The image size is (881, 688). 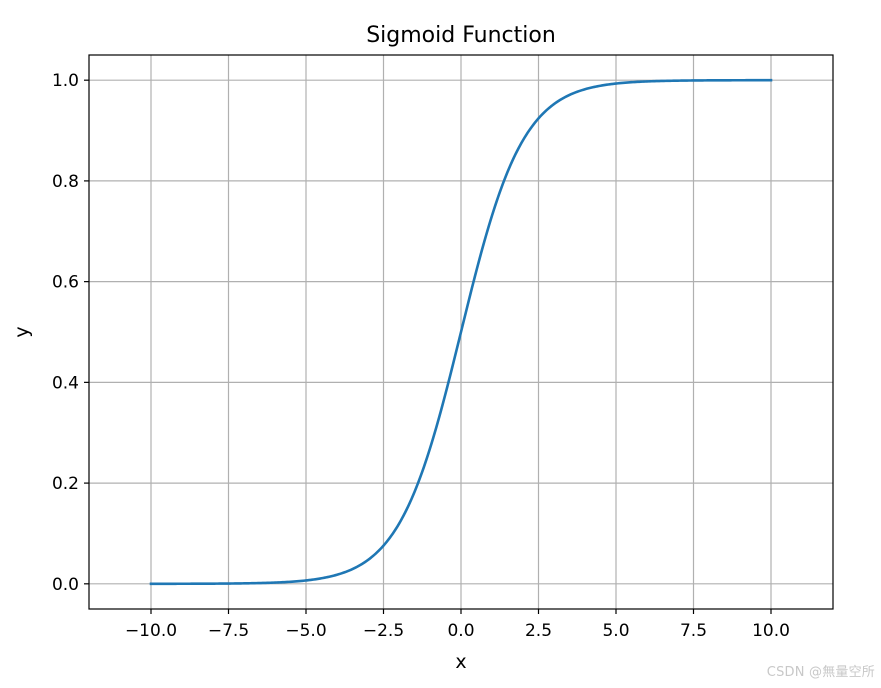 What do you see at coordinates (65, 484) in the screenshot?
I see `y-tick-label: 0.2` at bounding box center [65, 484].